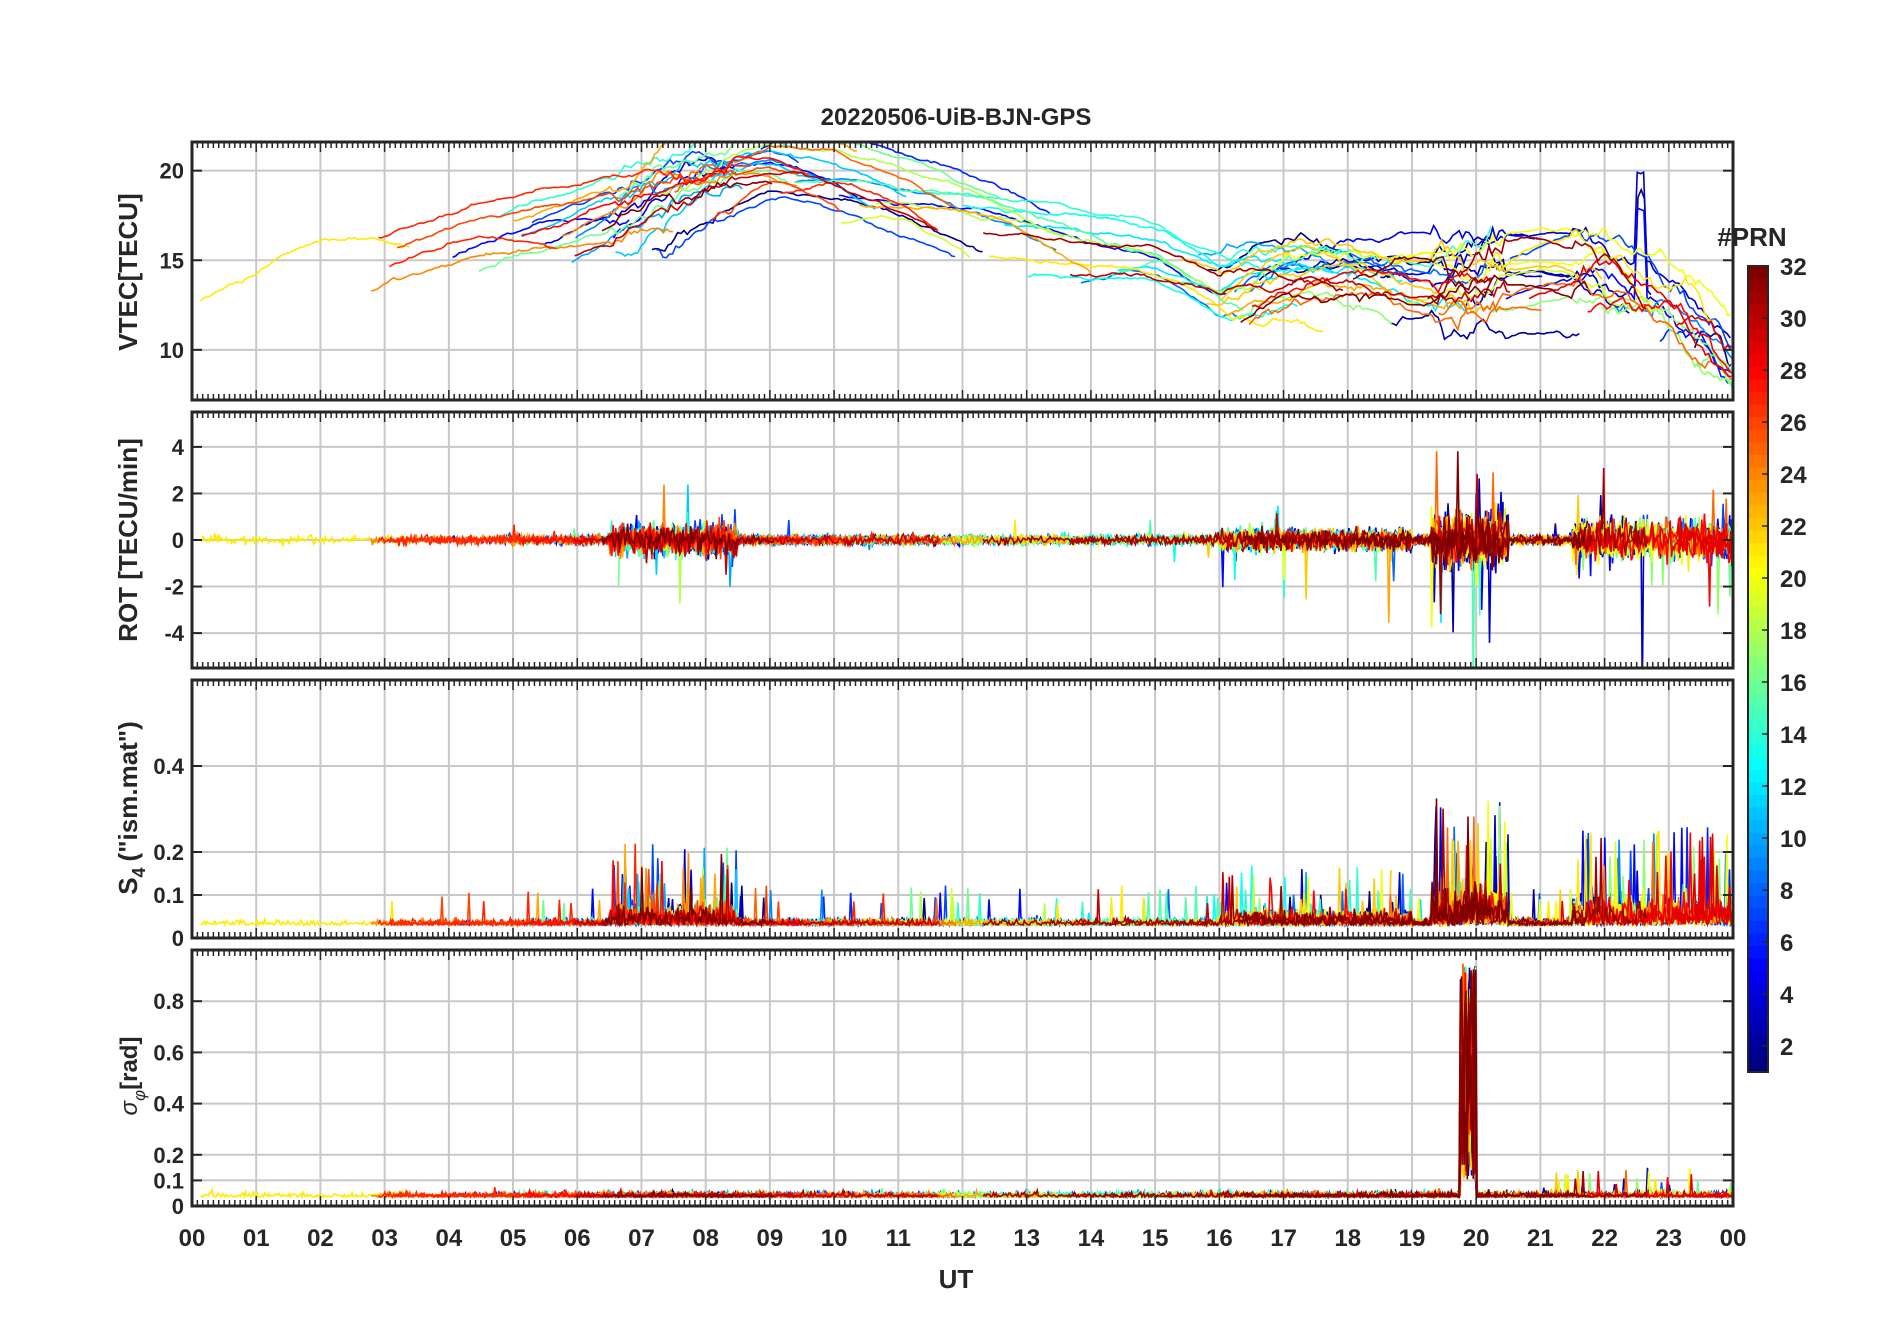  Describe the element at coordinates (128, 540) in the screenshot. I see `rot-y-label: ROT [TECU/min]` at that location.